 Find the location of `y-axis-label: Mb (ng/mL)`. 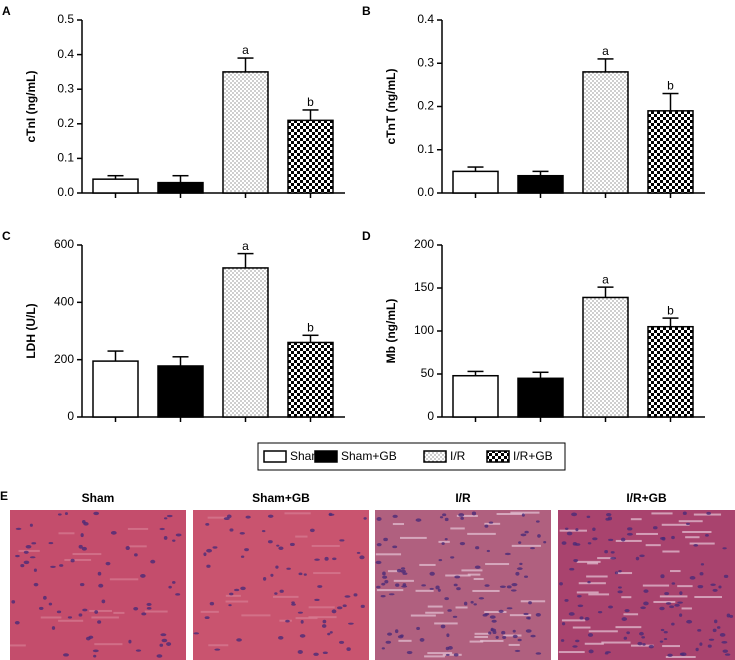

y-axis-label: Mb (ng/mL) is located at coordinates (391, 331).